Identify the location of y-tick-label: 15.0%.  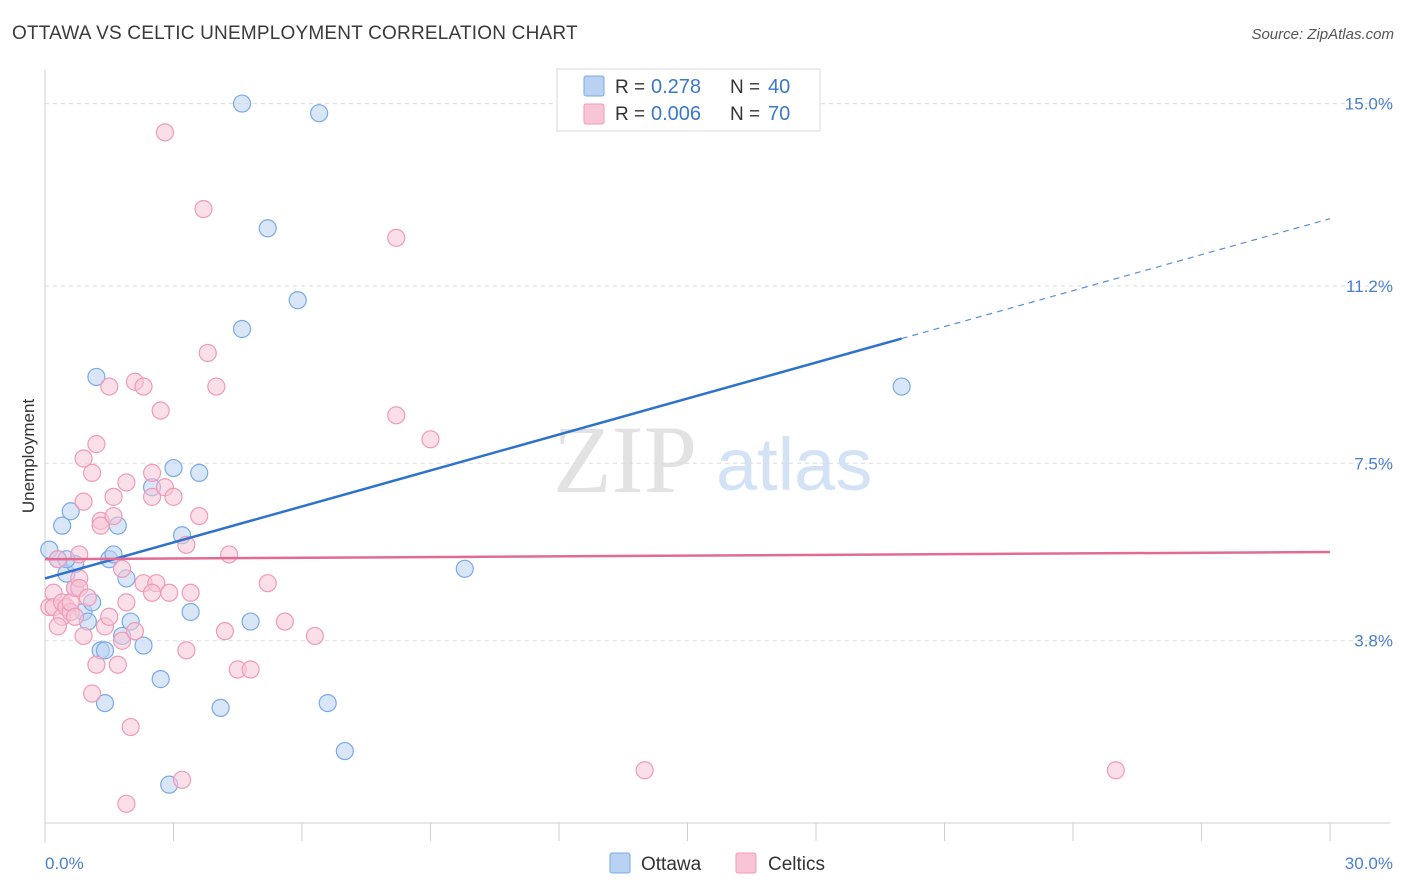
(1369, 104).